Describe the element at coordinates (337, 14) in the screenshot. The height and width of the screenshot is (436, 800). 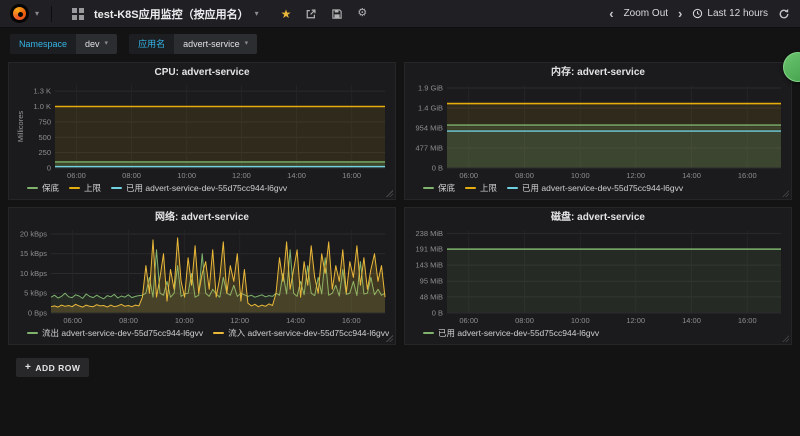
I see `save-icon` at that location.